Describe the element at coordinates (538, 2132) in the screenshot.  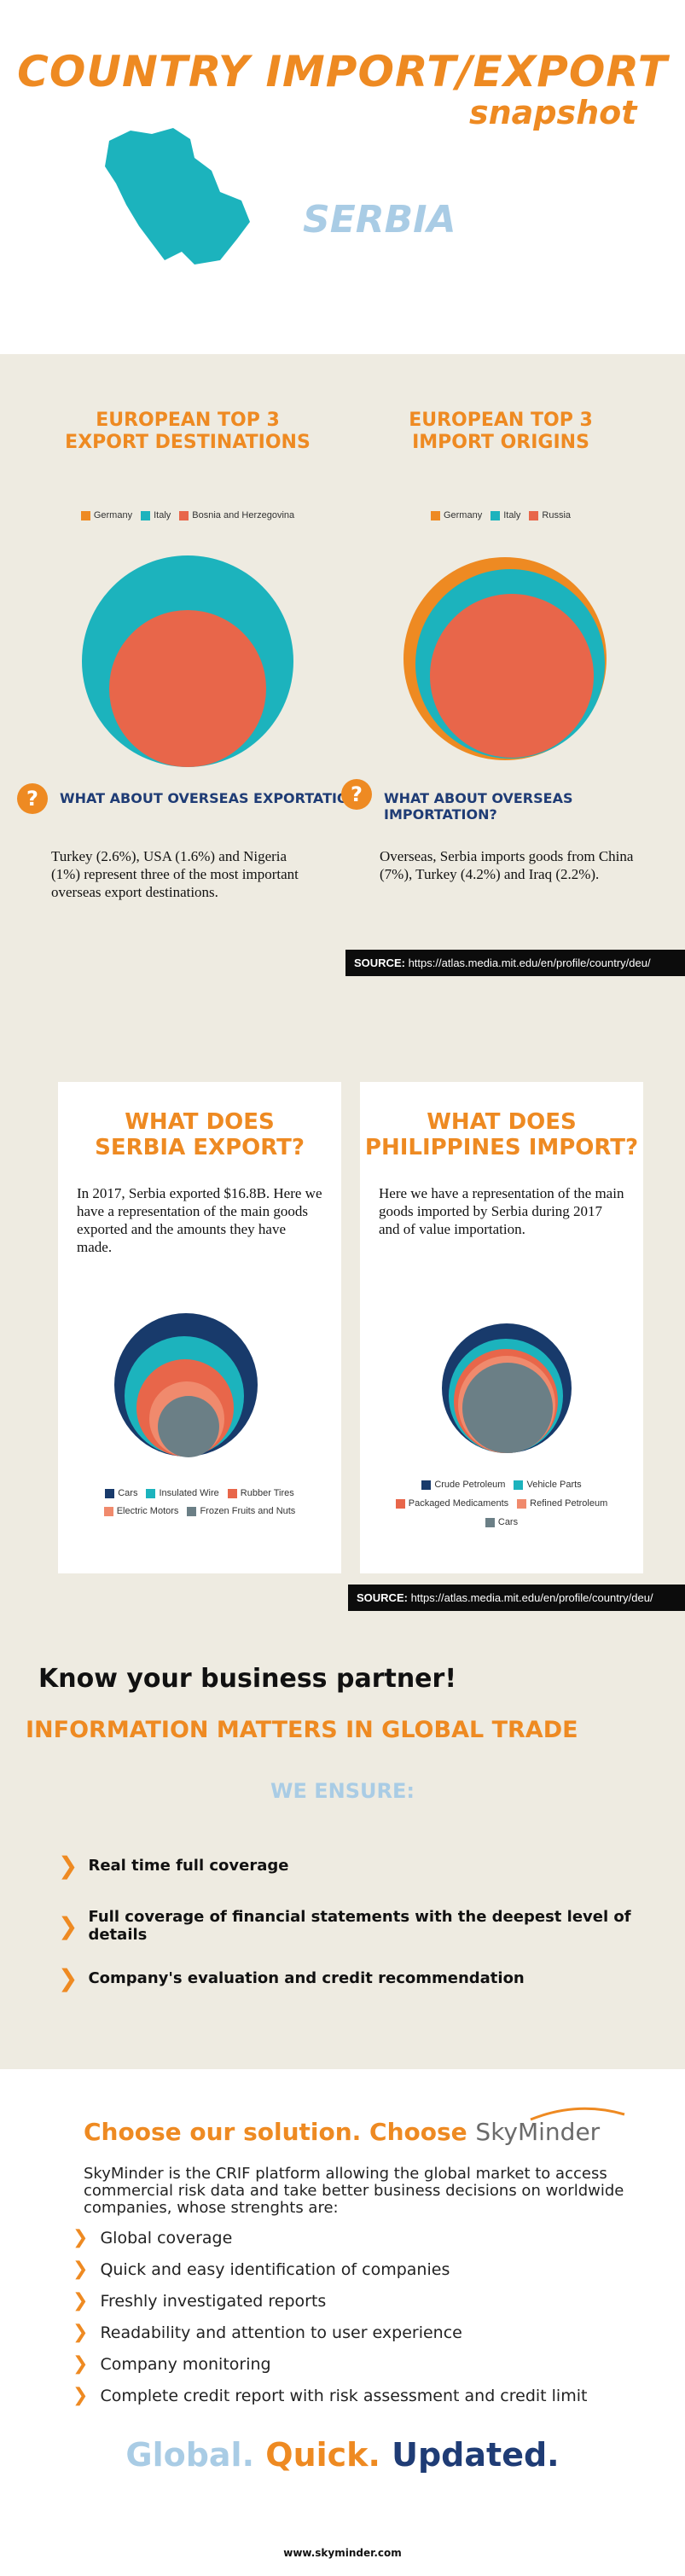
I see `brand-label: SkyMinder` at that location.